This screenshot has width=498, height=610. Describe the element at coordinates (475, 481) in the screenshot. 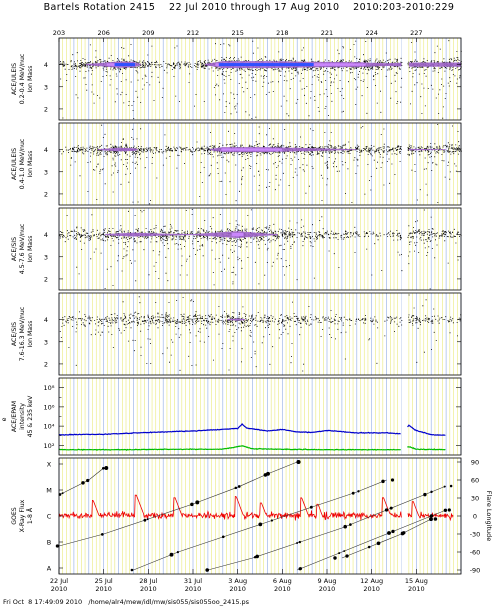

I see `right-tick-label: 60` at that location.